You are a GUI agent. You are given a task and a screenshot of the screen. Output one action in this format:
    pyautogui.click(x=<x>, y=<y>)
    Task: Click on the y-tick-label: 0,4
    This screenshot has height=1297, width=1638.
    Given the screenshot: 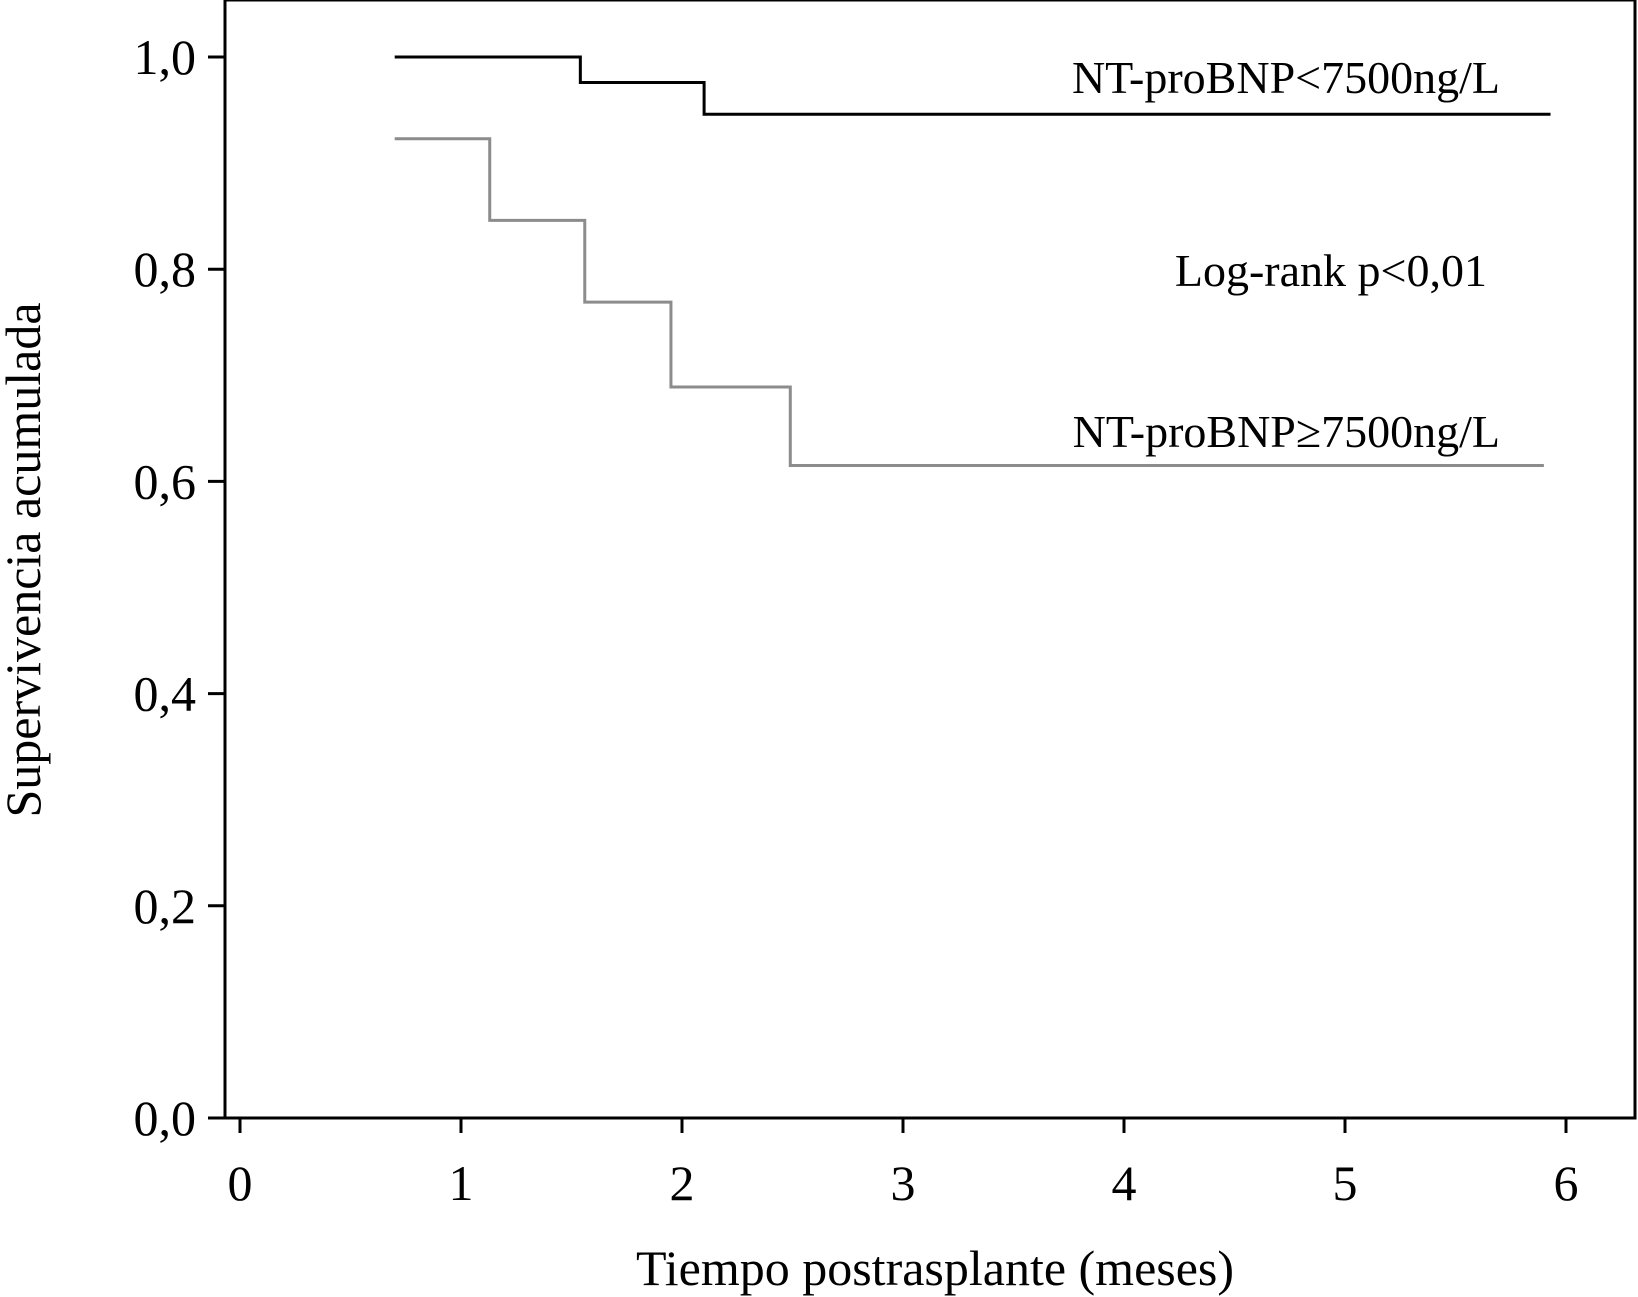 What is the action you would take?
    pyautogui.click(x=165, y=694)
    